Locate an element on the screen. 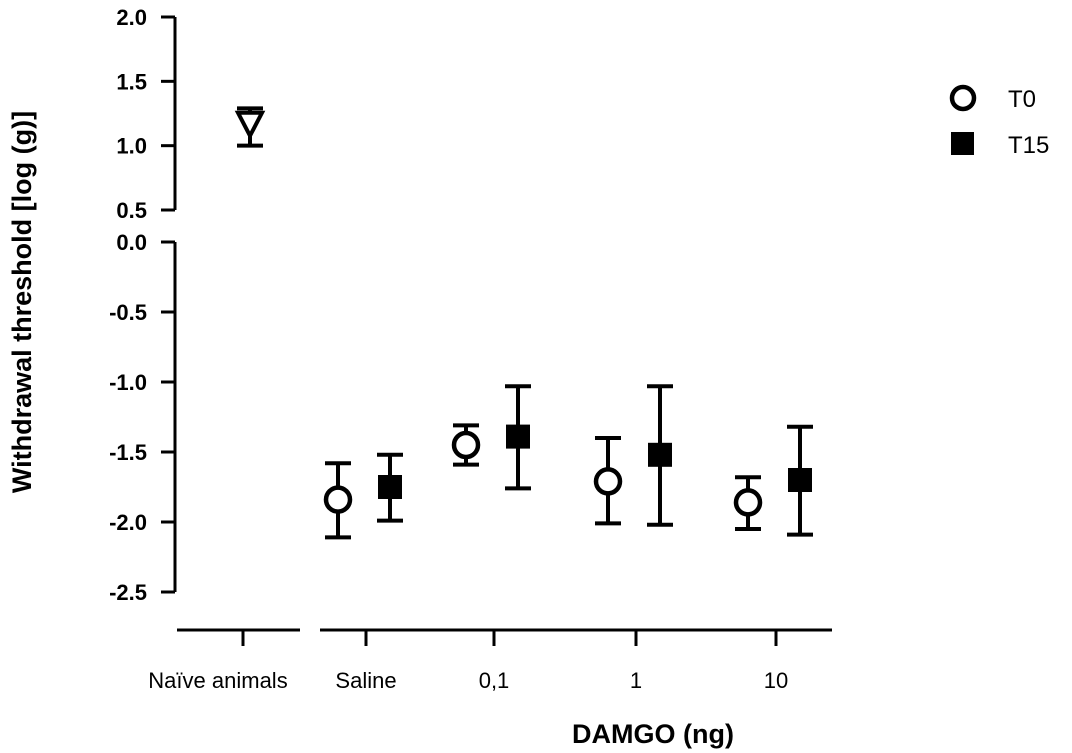 The image size is (1072, 753). y-lower-tick-label-0: 0.0 is located at coordinates (131, 242).